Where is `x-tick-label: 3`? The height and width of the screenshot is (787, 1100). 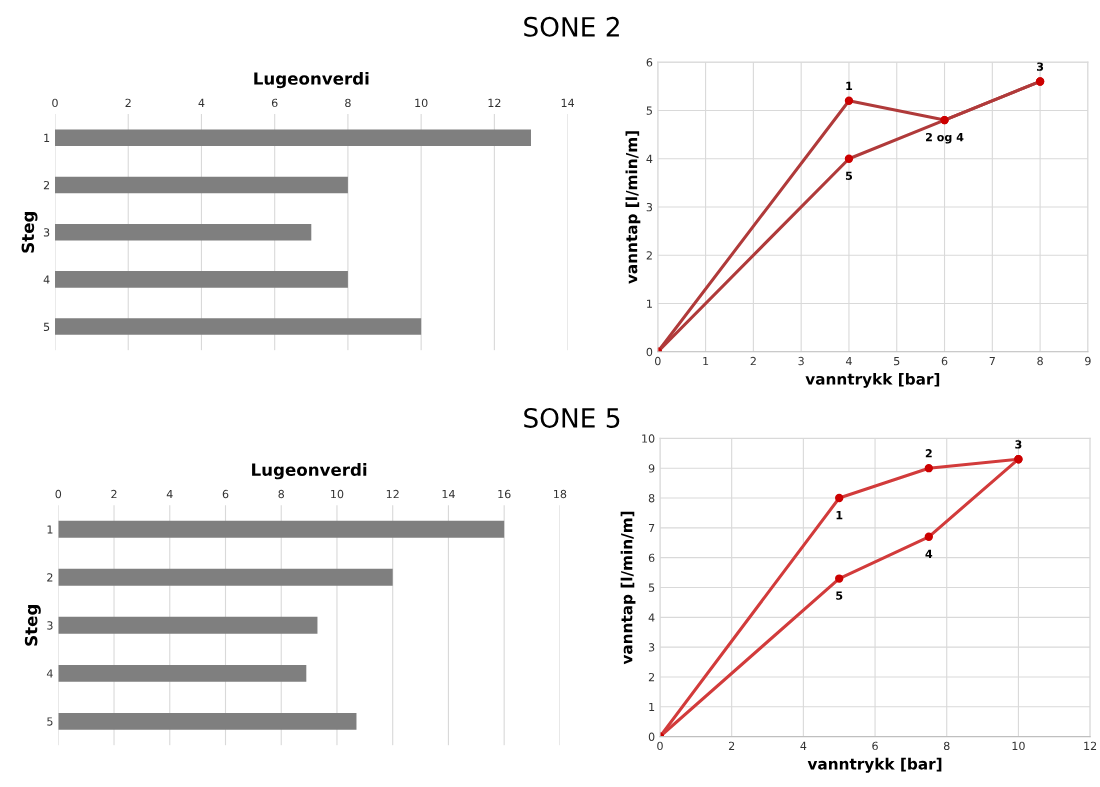
x-tick-label: 3 is located at coordinates (801, 361).